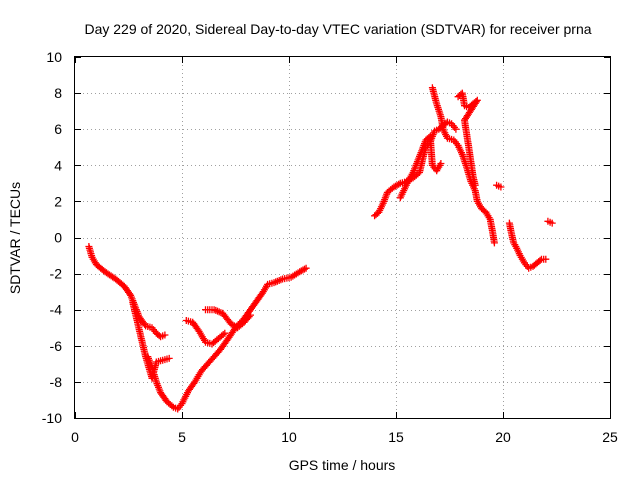  What do you see at coordinates (344, 437) in the screenshot?
I see `x-tick-labels: 0 5 10 15 20 25` at bounding box center [344, 437].